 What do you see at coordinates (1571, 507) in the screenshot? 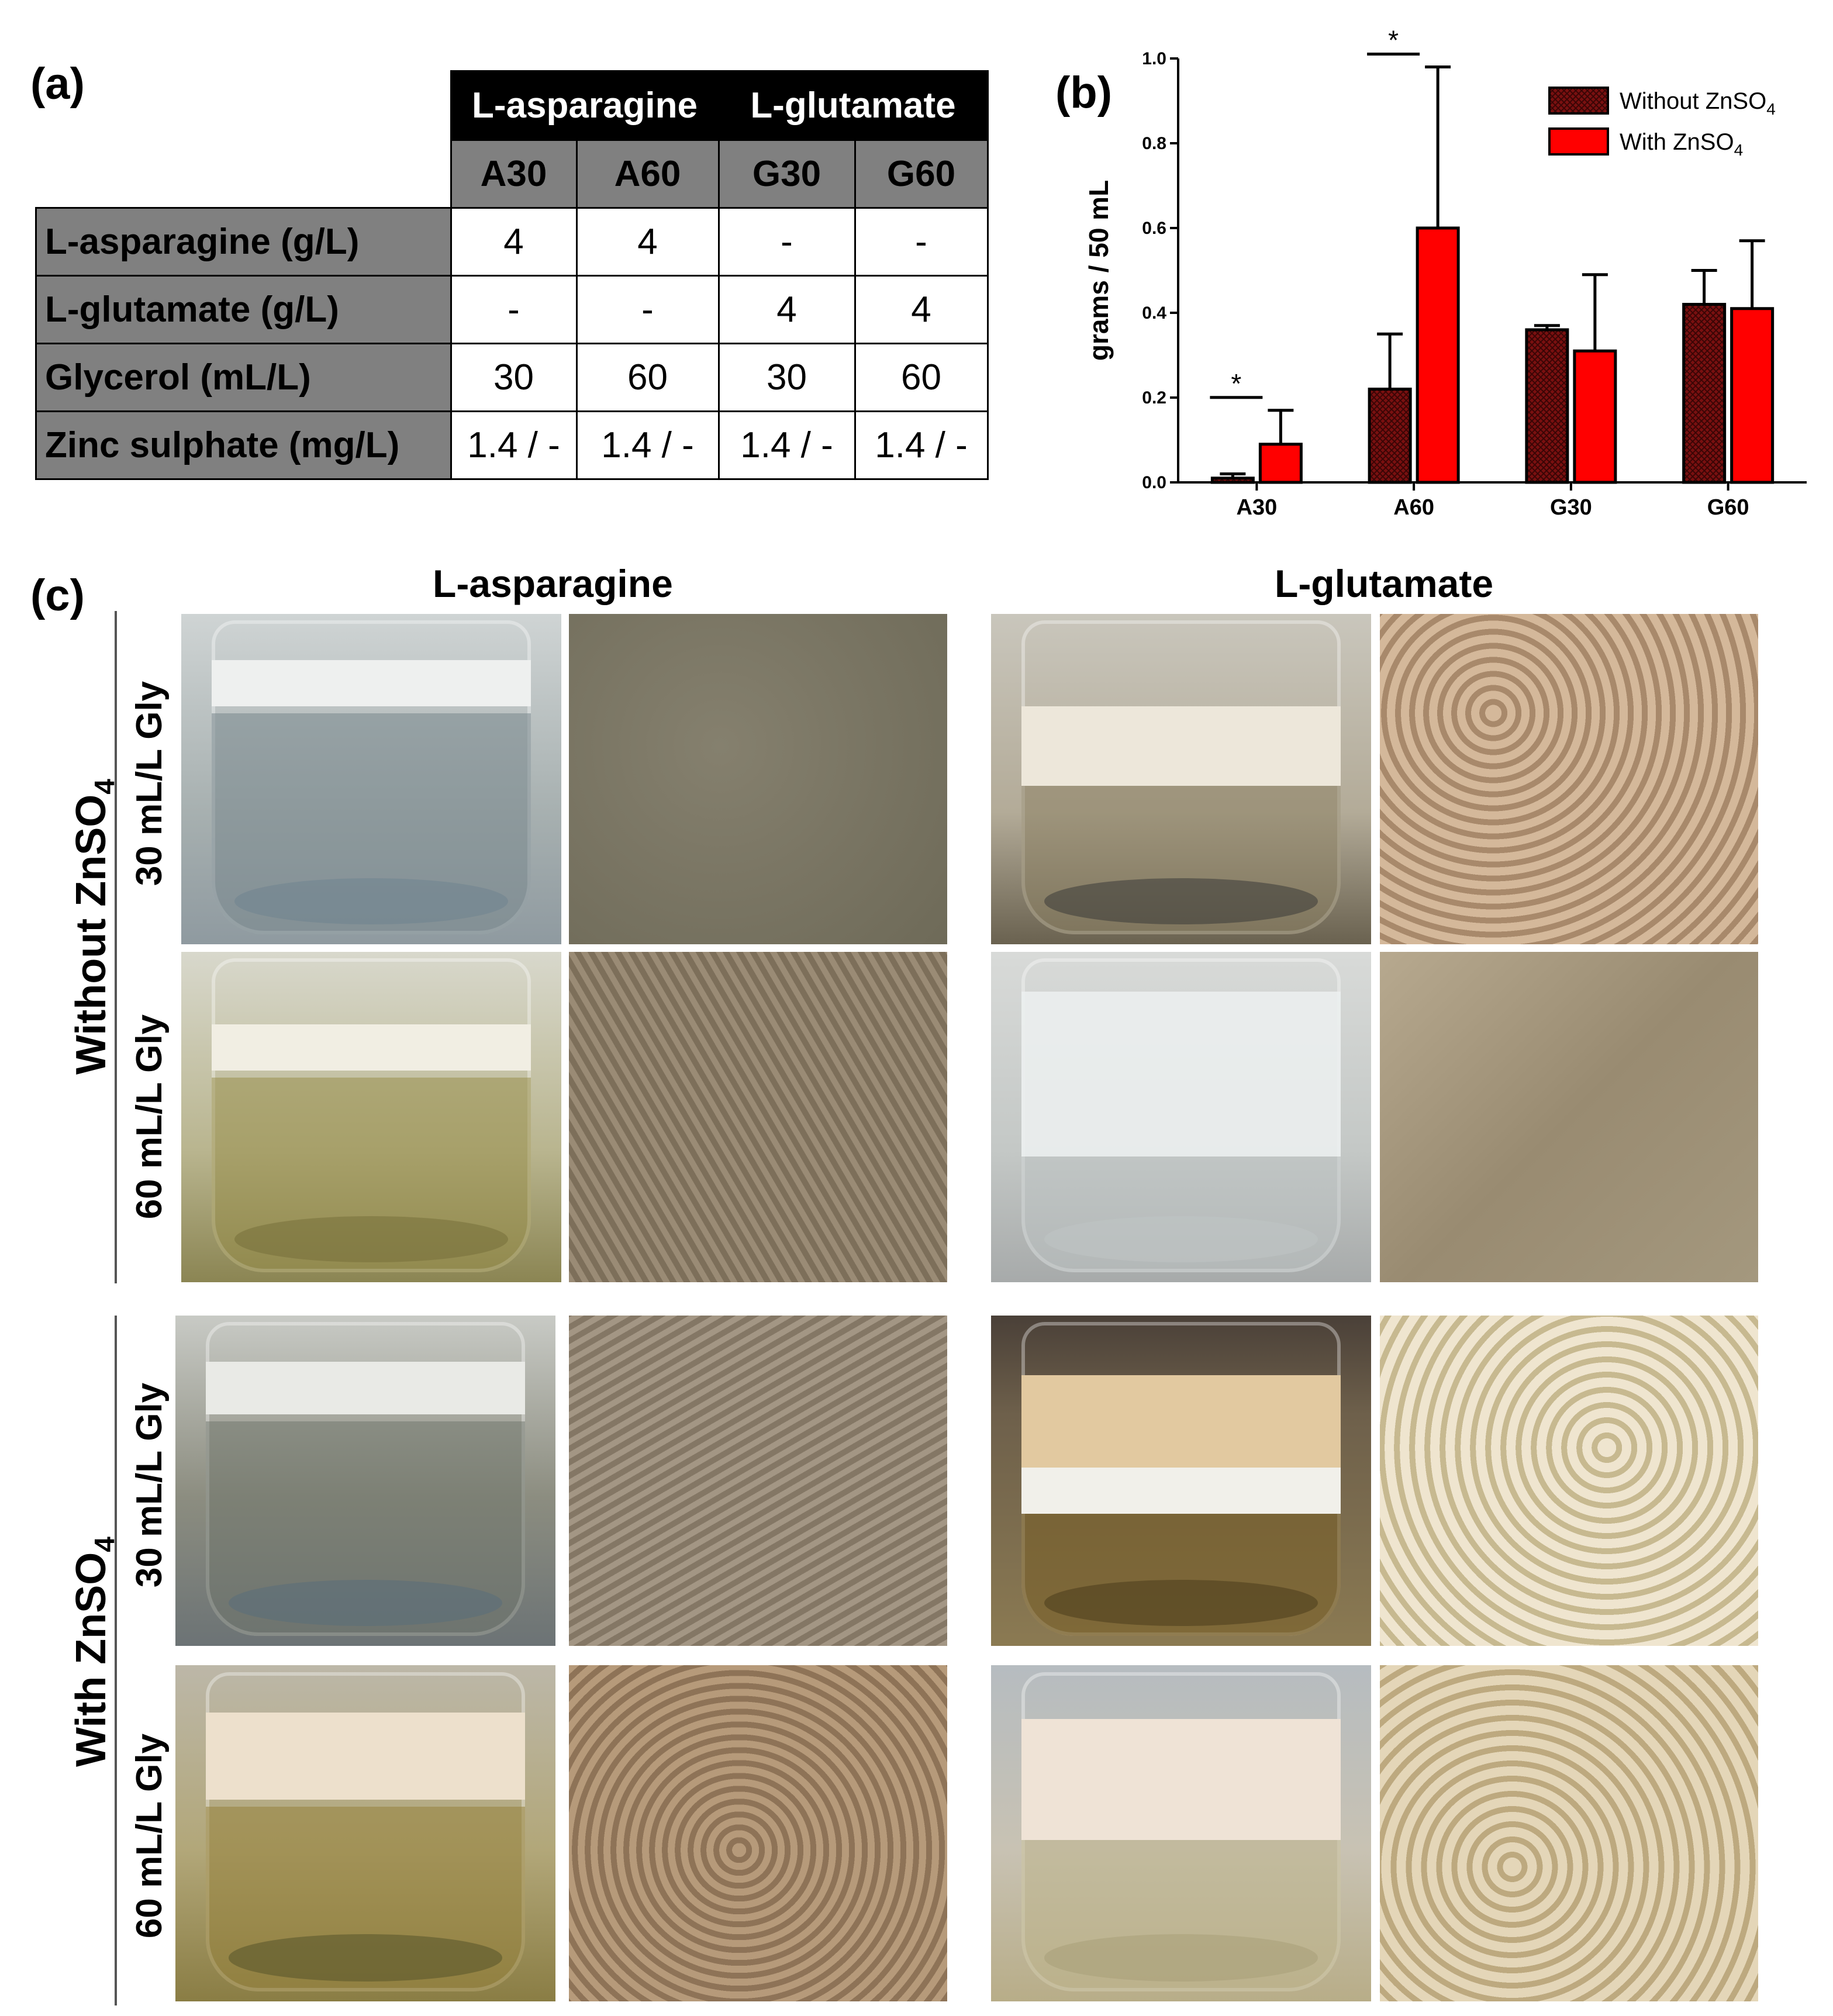
I see `x-tick-label: G30` at bounding box center [1571, 507].